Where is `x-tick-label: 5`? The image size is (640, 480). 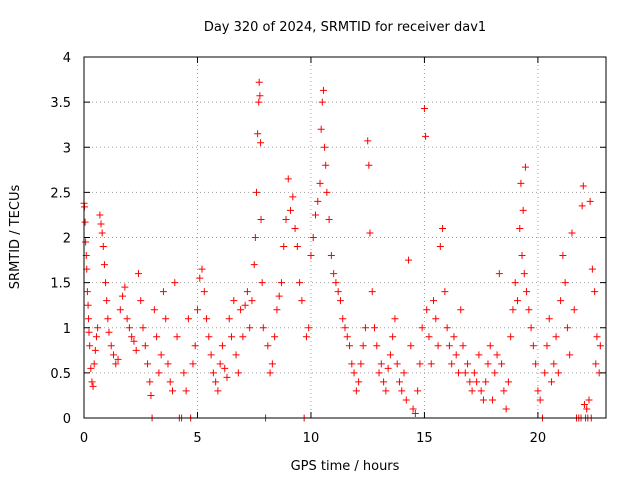
x-tick-label: 5 is located at coordinates (197, 438).